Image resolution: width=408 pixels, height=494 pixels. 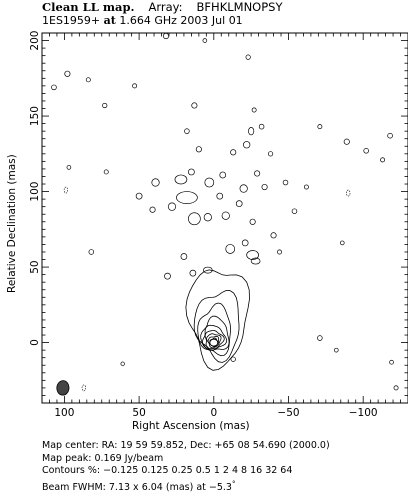 I want to click on x-tick-label: −50, so click(x=288, y=413).